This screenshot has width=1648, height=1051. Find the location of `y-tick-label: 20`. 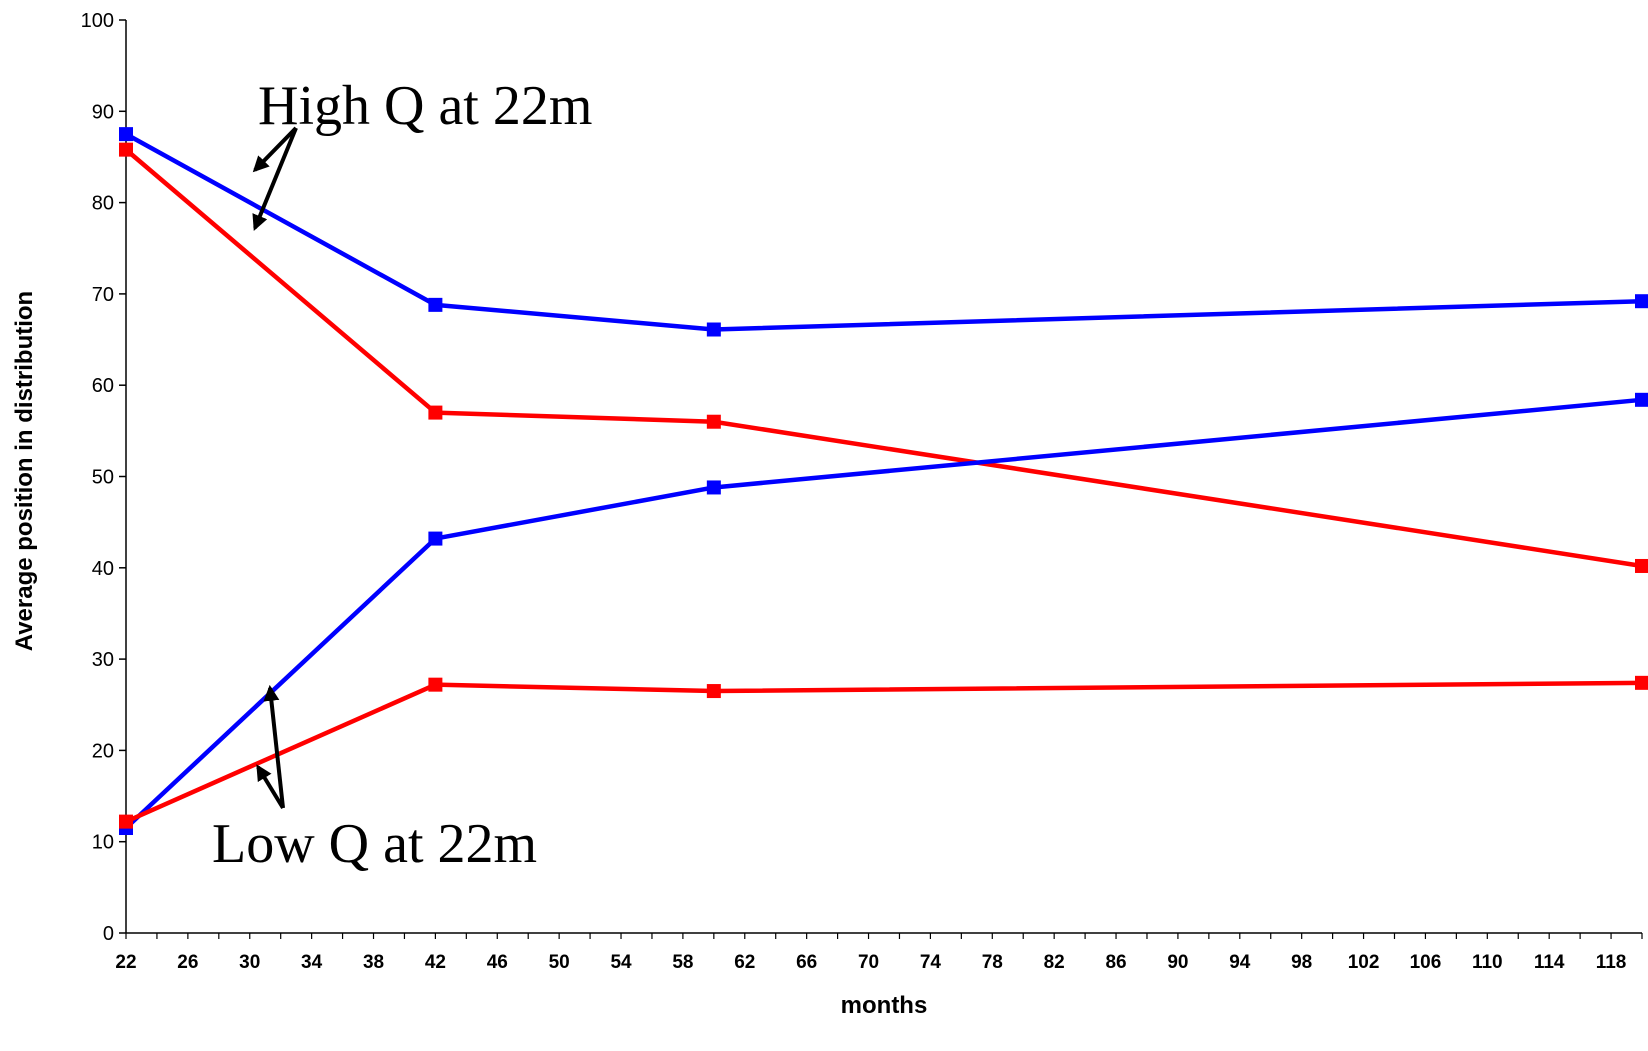

y-tick-label: 20 is located at coordinates (103, 751).